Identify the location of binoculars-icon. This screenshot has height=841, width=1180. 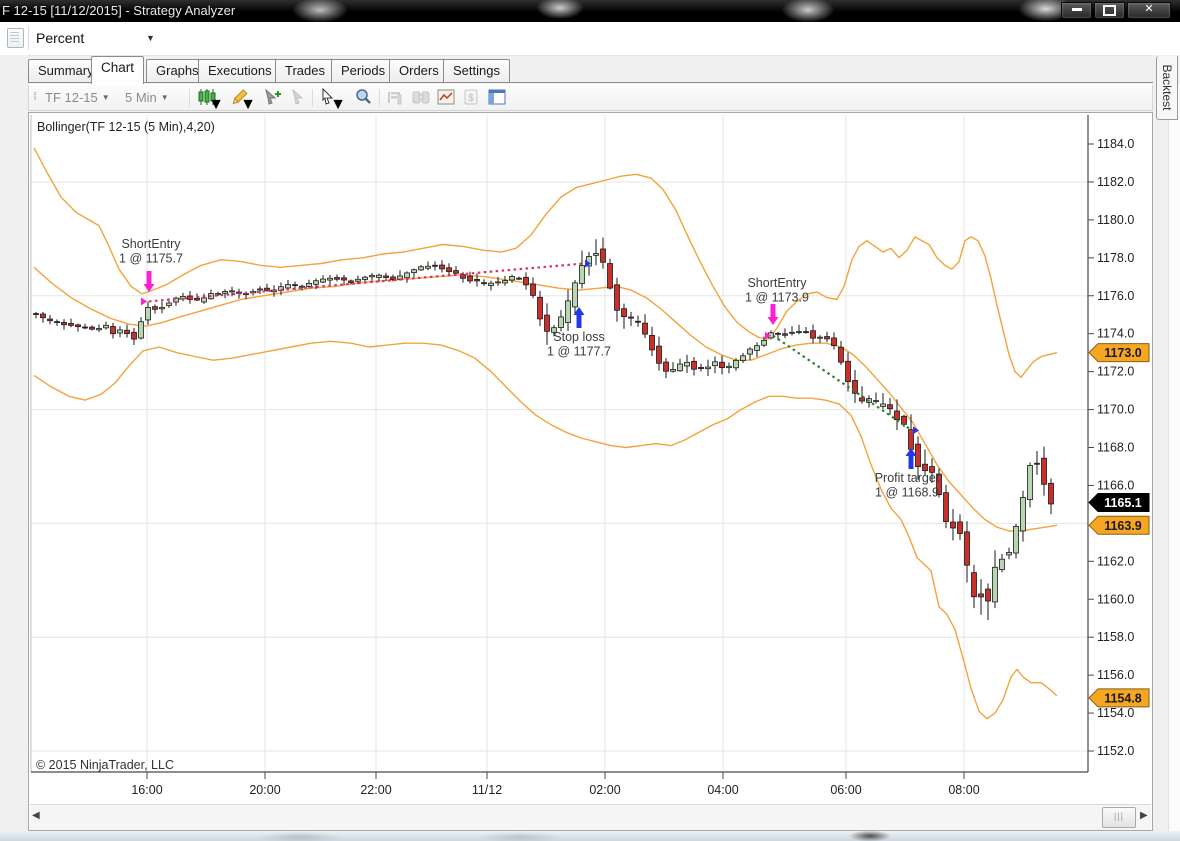
(421, 97).